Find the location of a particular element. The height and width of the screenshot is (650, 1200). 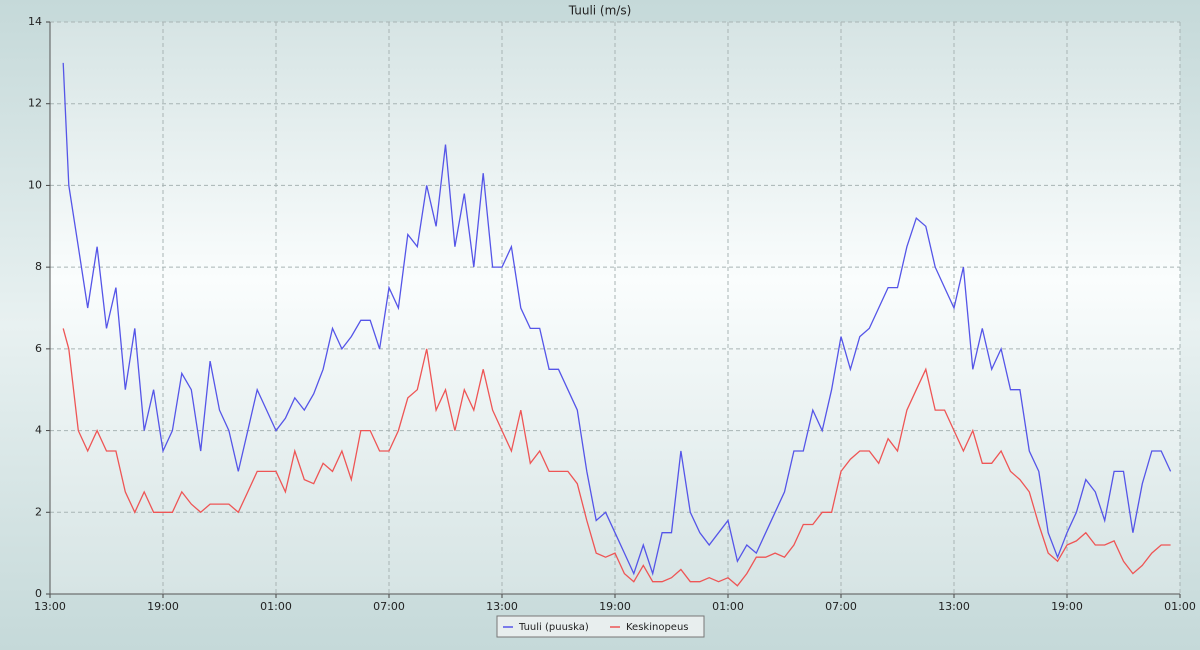

legend-box is located at coordinates (600, 626).